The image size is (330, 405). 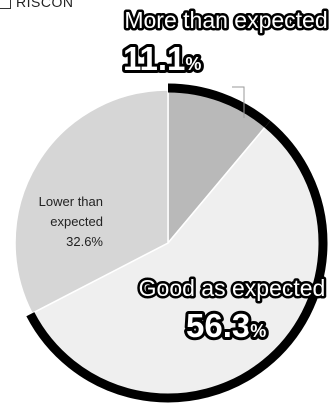 I want to click on slice-value-lower-than-expected: 32.6%, so click(x=84, y=241).